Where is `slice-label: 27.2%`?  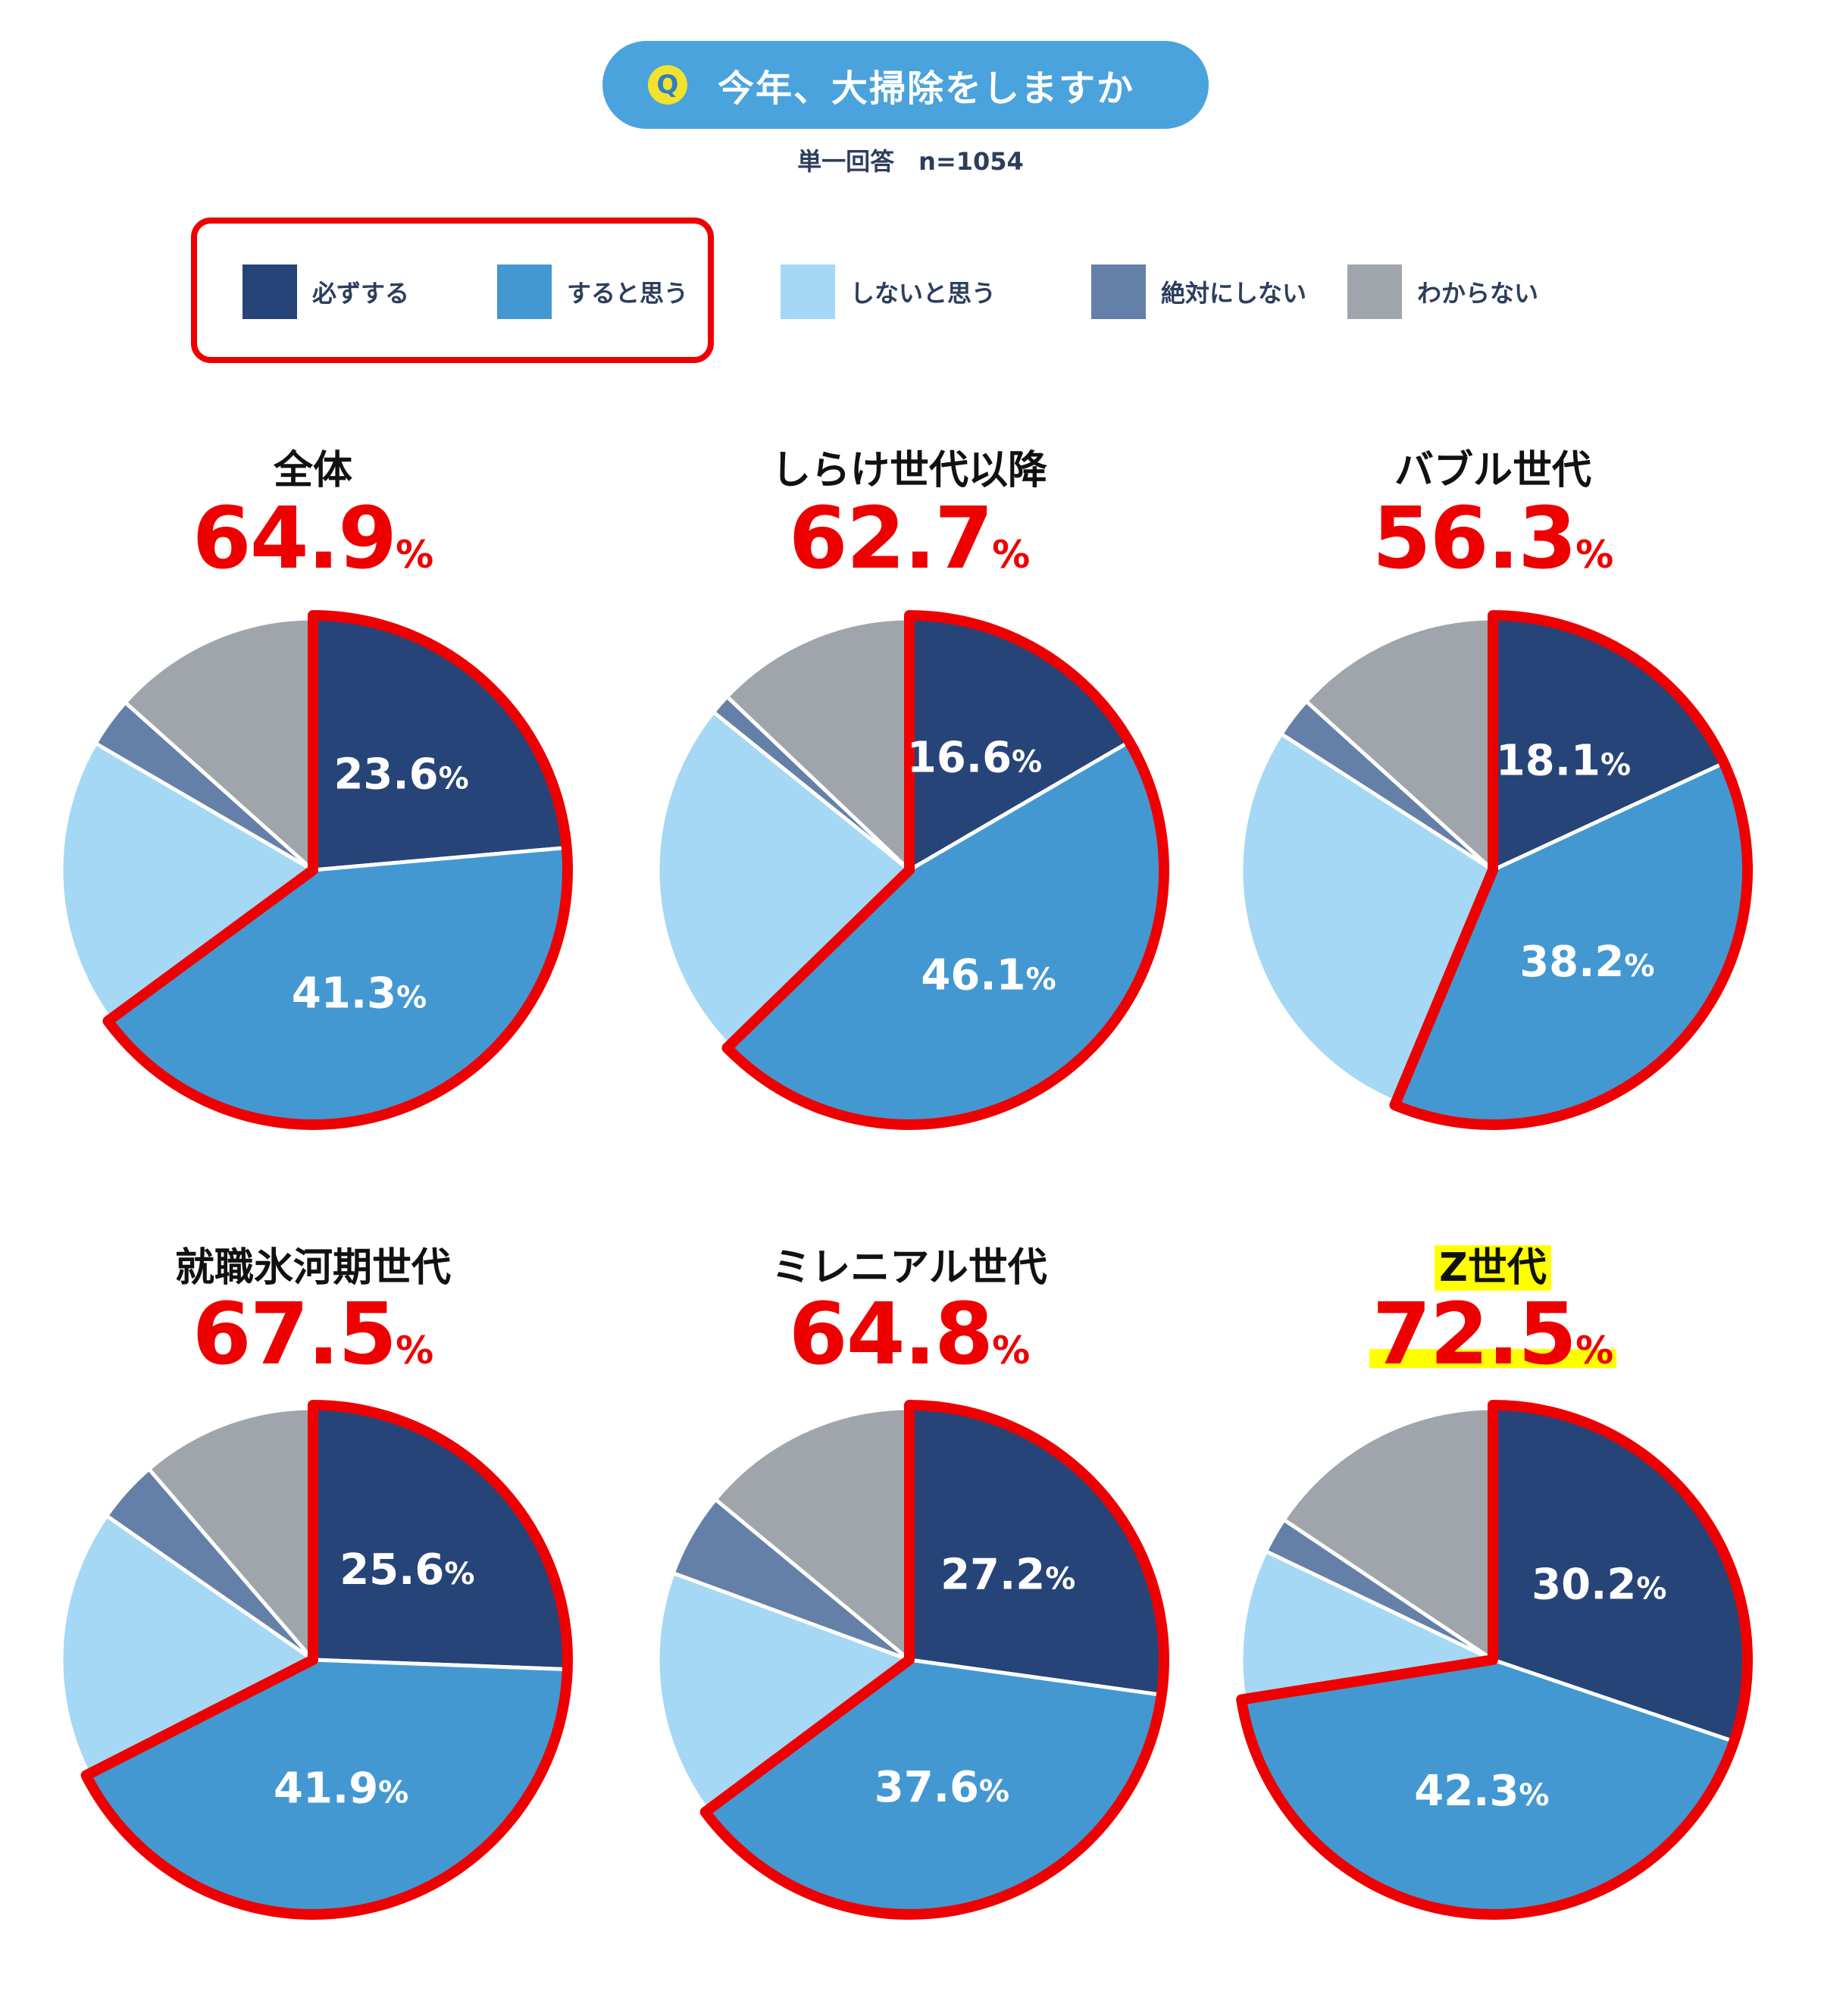 slice-label: 27.2% is located at coordinates (1007, 1575).